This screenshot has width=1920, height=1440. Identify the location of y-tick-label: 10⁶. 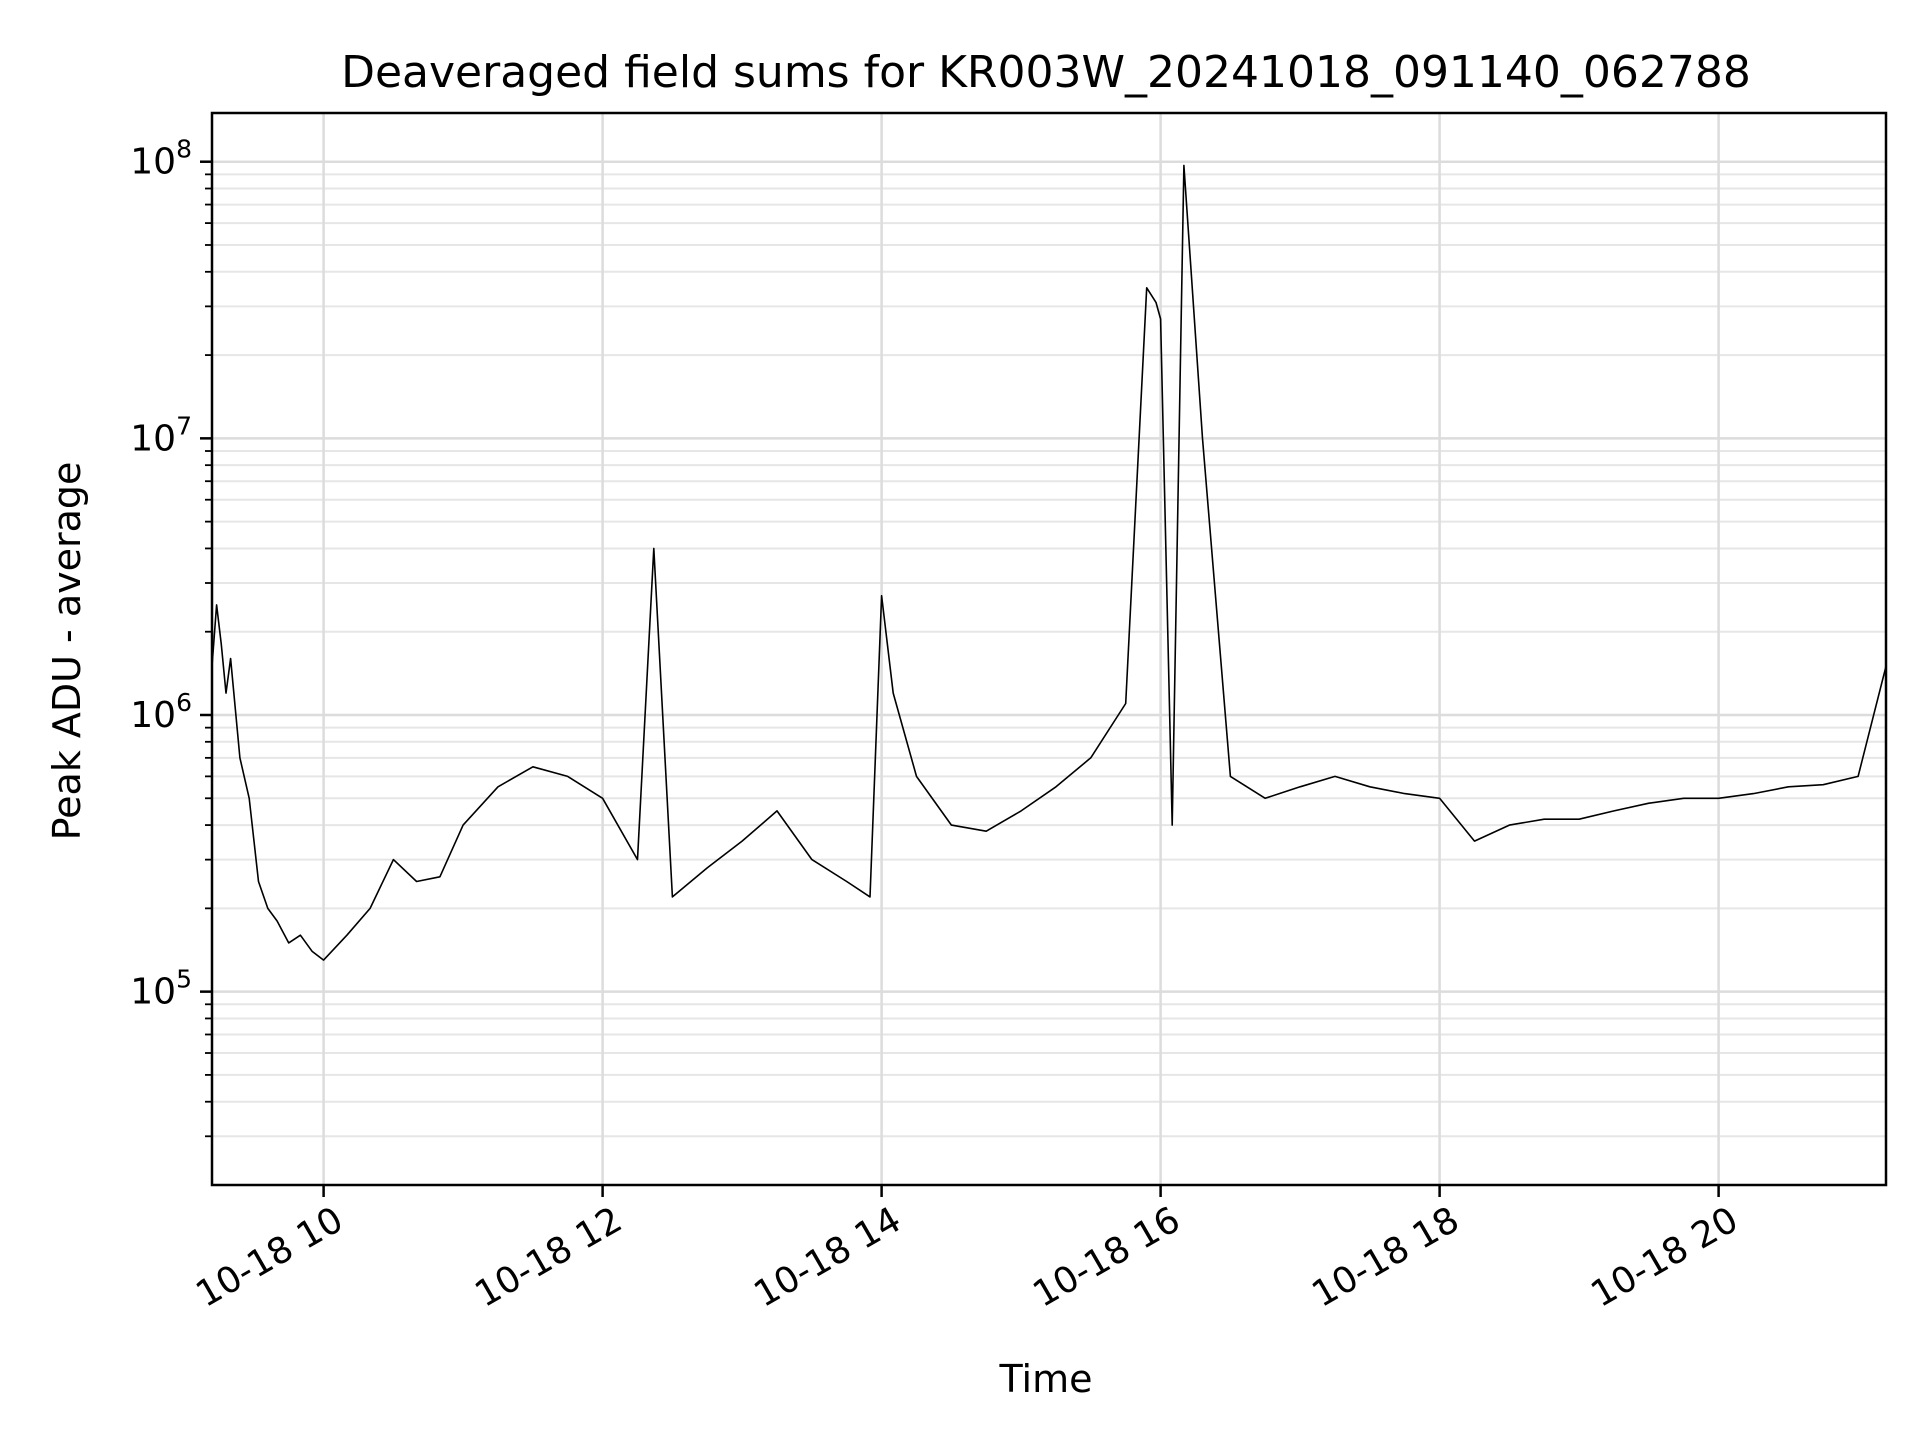
(161, 712).